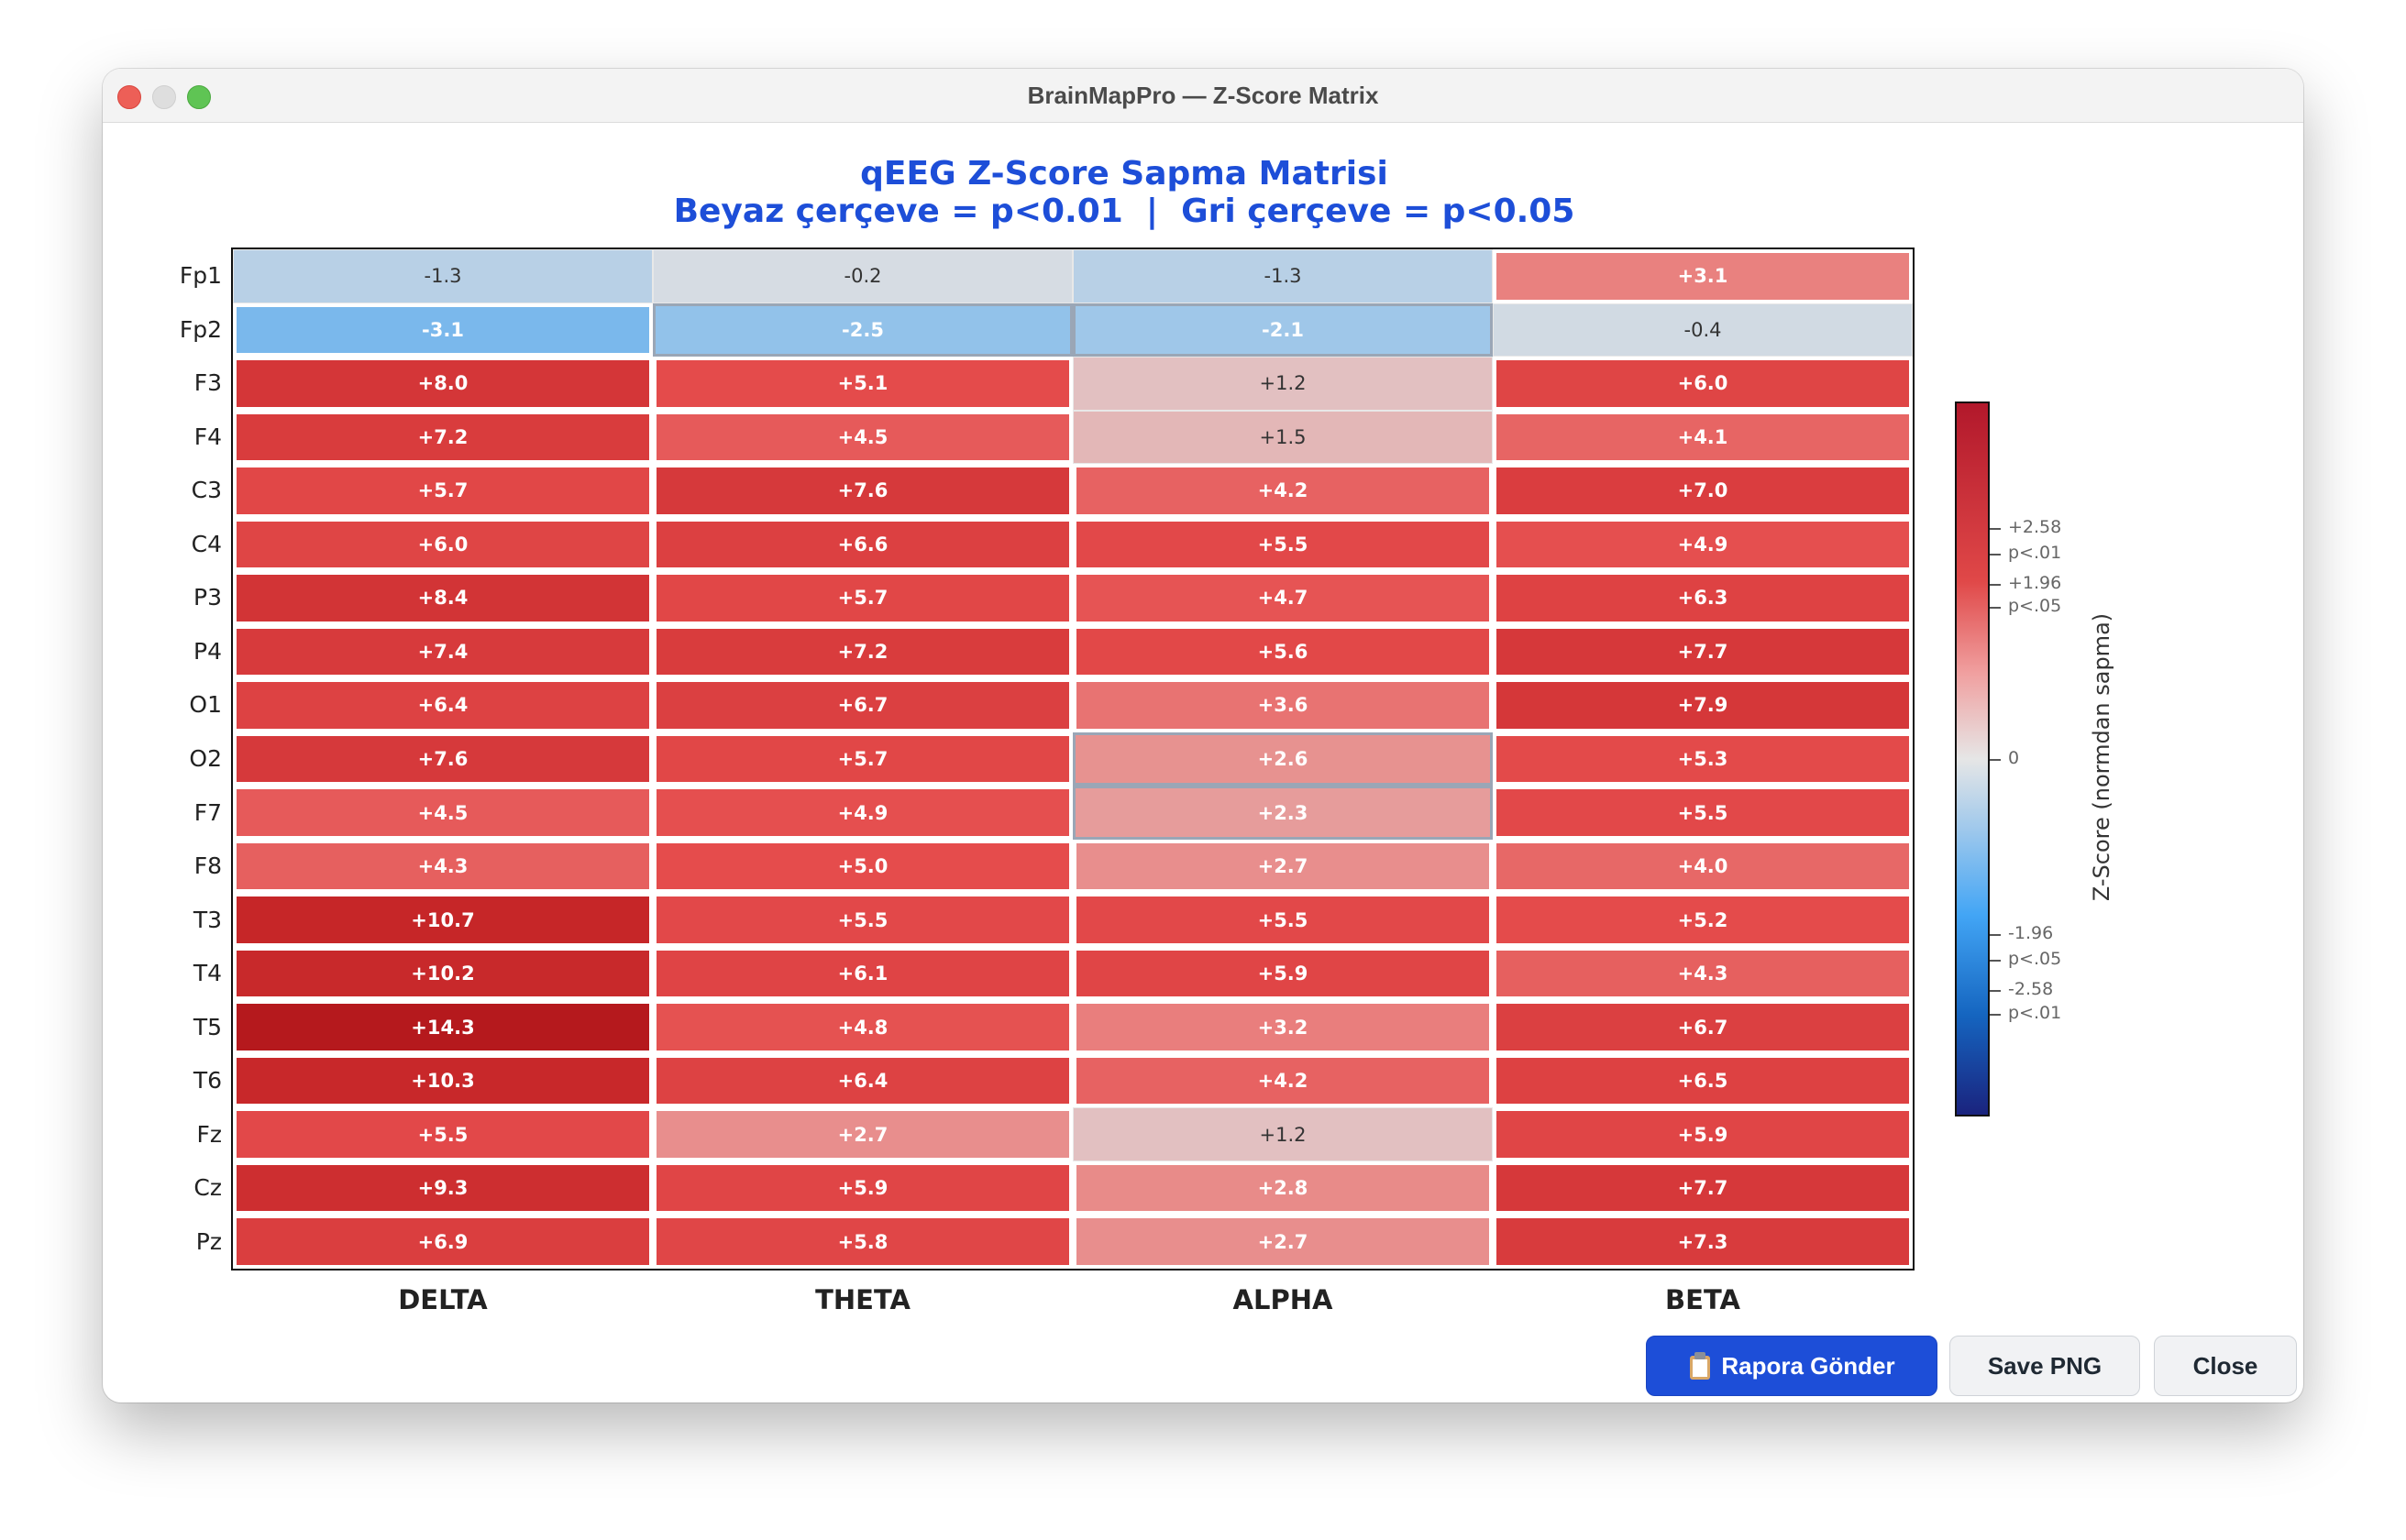 The height and width of the screenshot is (1540, 2406). Describe the element at coordinates (206, 490) in the screenshot. I see `row-label: C3` at that location.